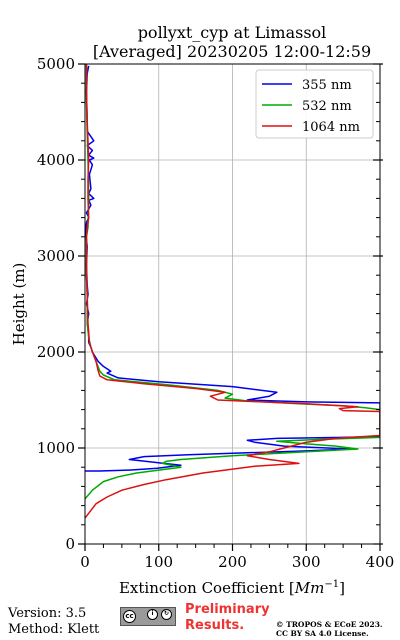 This screenshot has width=400, height=640. I want to click on x-tick-label: 100, so click(158, 562).